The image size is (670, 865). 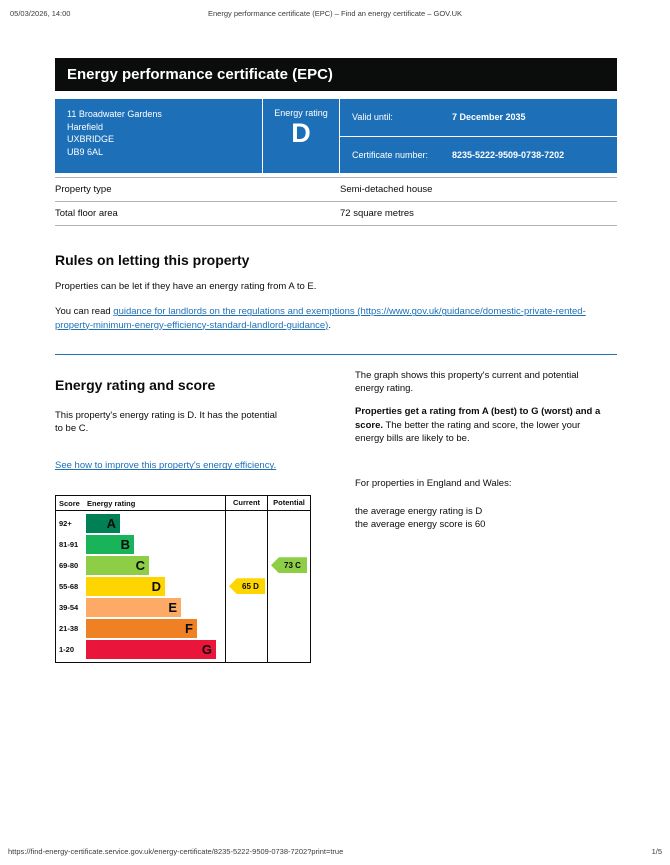 I want to click on band-row: 39-54 E, so click(x=140, y=607).